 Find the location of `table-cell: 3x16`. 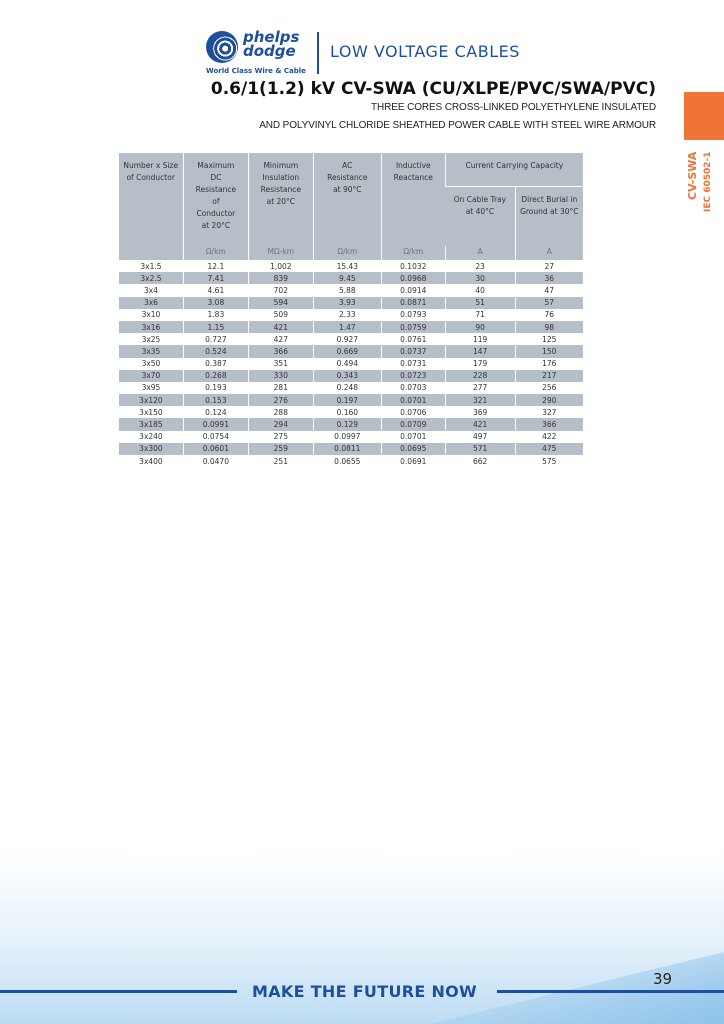

table-cell: 3x16 is located at coordinates (151, 327).